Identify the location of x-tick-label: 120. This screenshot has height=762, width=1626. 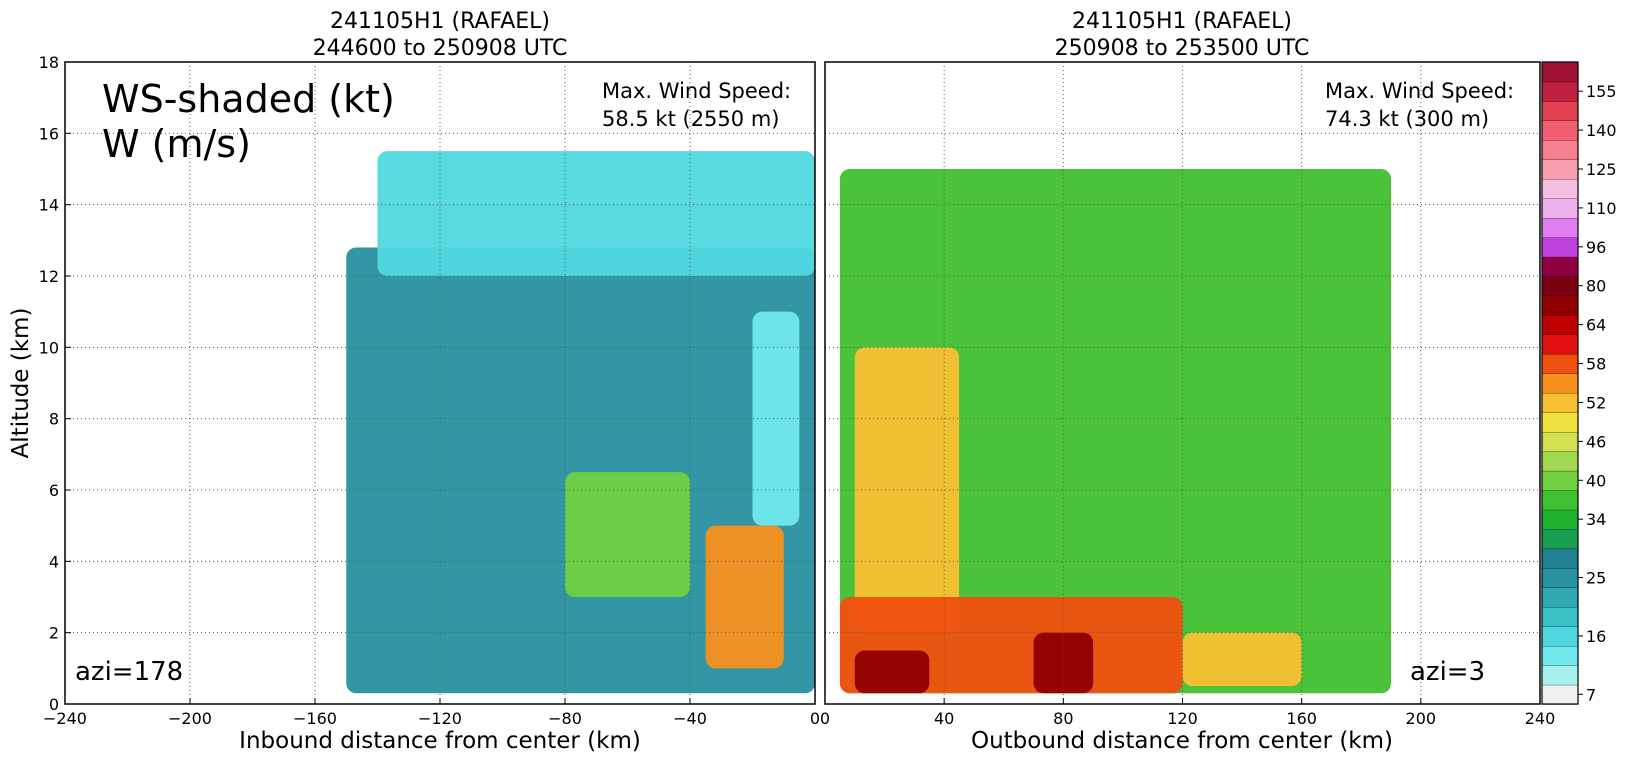
(1182, 718).